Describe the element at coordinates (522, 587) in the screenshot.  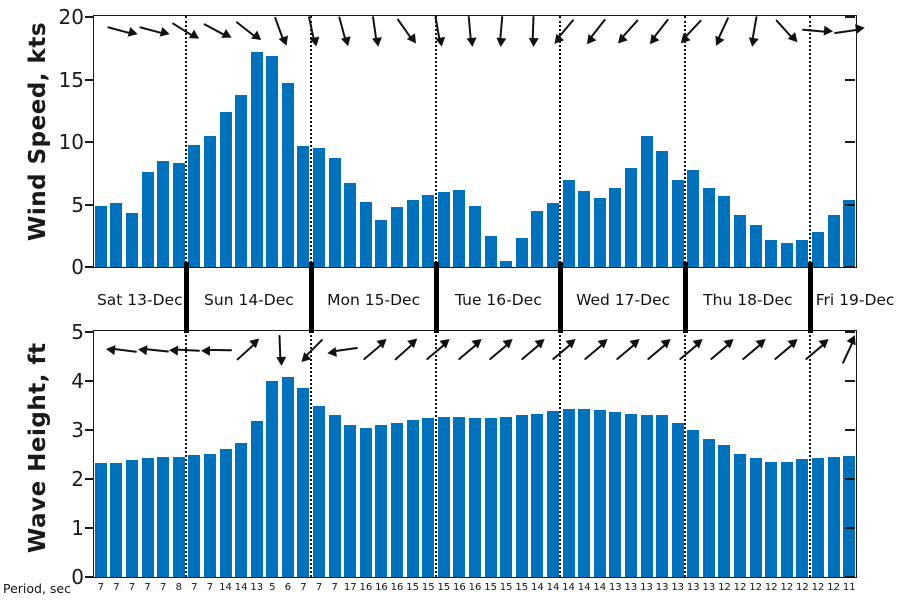
I see `period-value: 15` at that location.